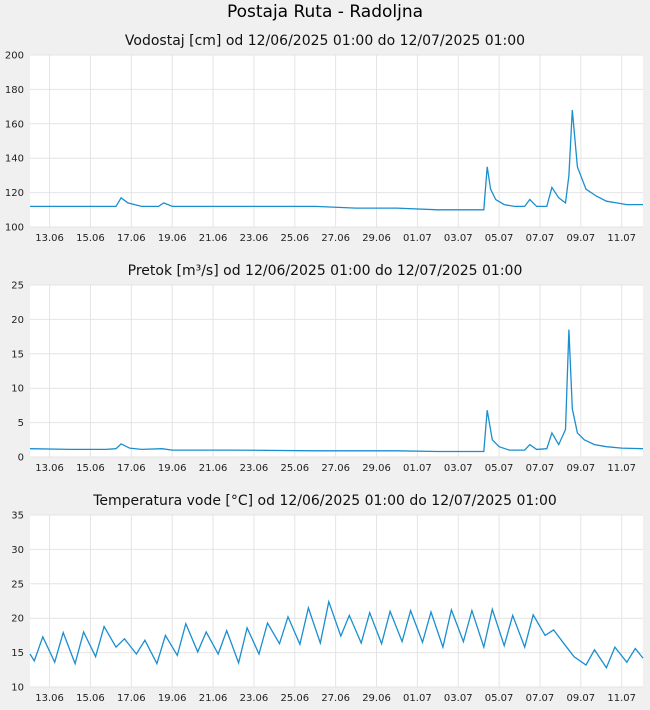 The image size is (650, 710). What do you see at coordinates (17, 550) in the screenshot?
I see `y-tick-label: 30` at bounding box center [17, 550].